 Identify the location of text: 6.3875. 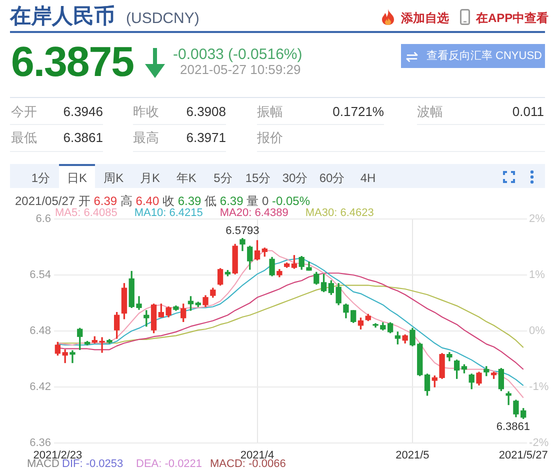
(72, 61).